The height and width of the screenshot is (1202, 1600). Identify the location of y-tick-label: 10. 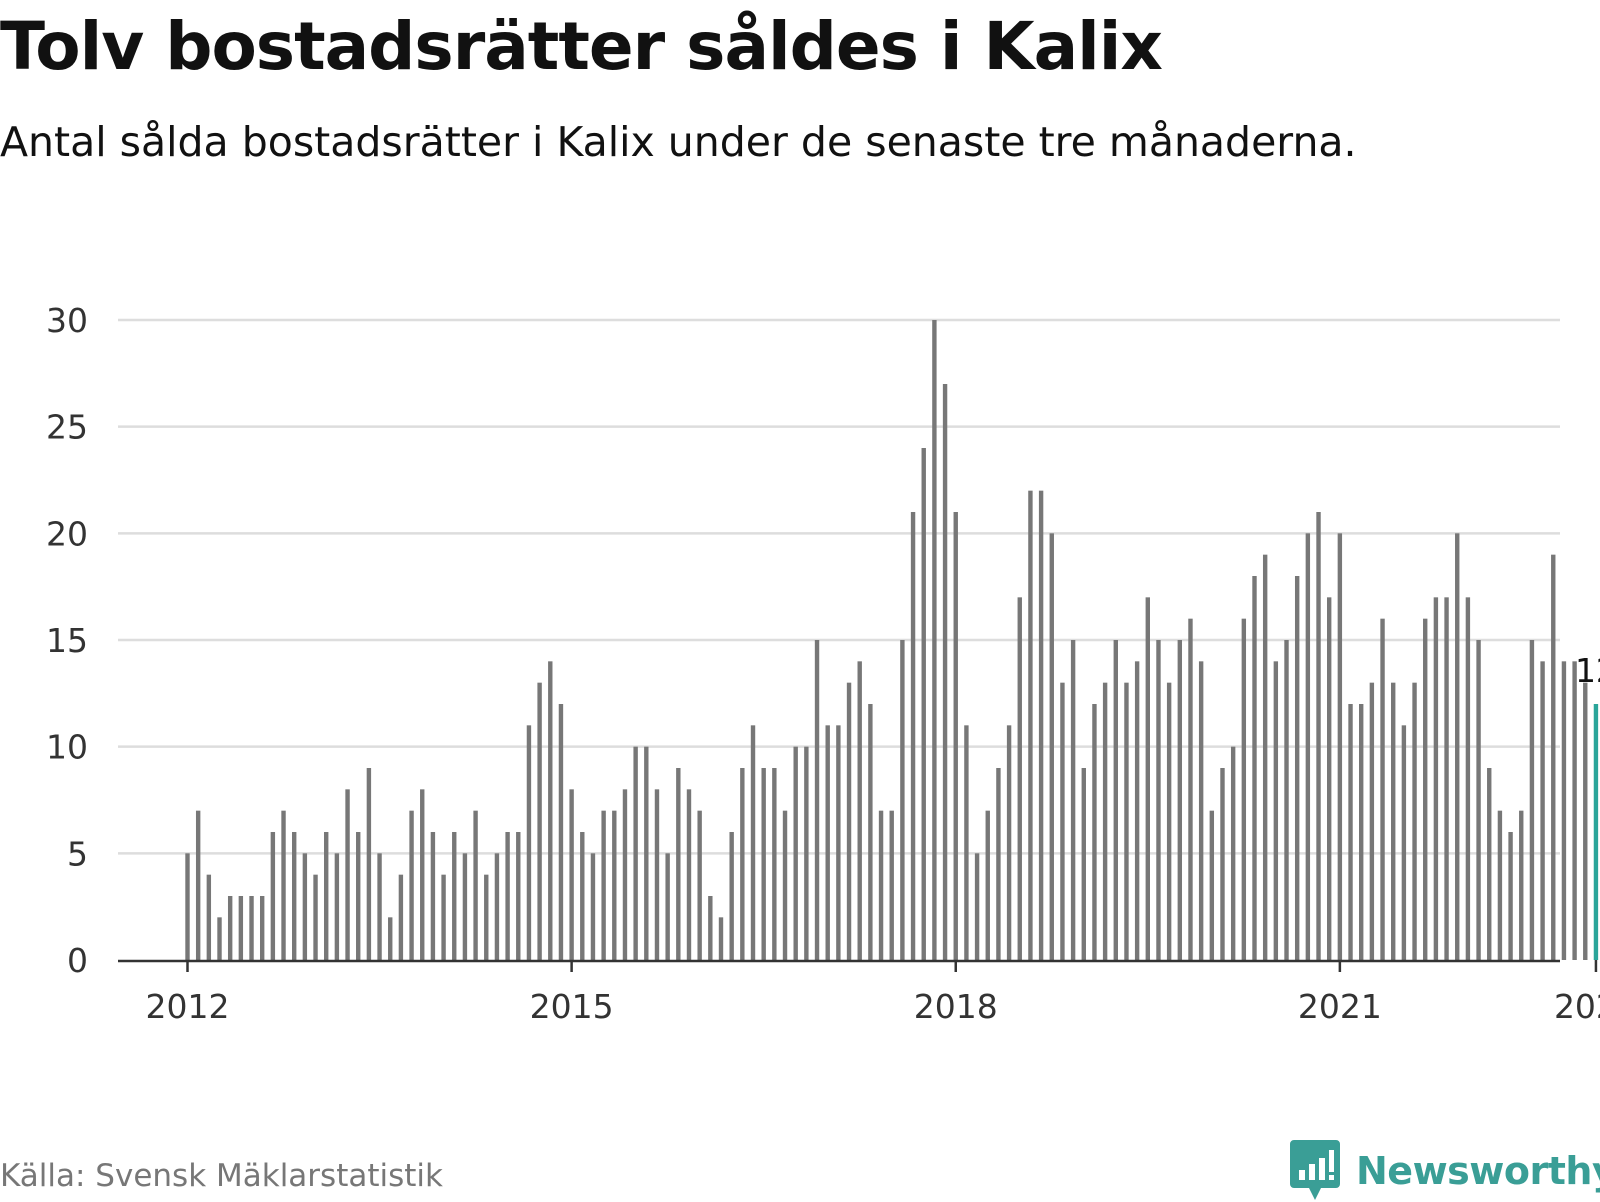
(67, 747).